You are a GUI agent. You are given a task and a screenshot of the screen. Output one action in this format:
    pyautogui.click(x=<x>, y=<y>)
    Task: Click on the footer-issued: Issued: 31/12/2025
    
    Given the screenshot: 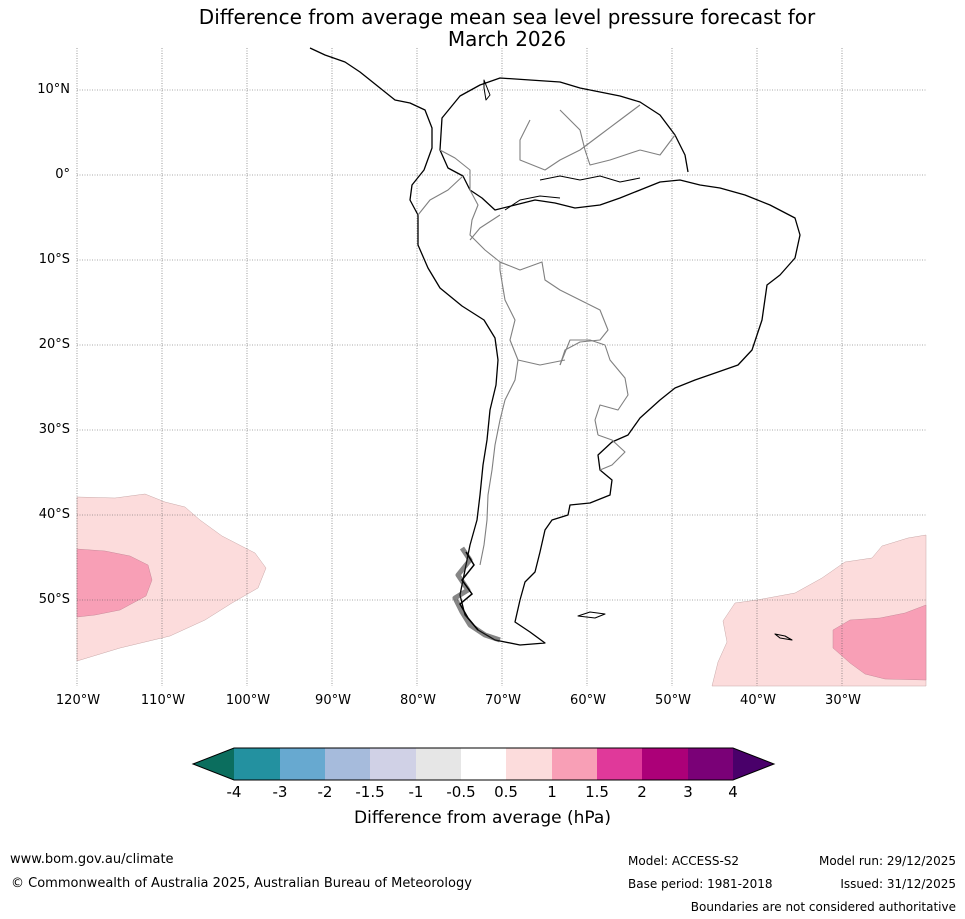 What is the action you would take?
    pyautogui.click(x=898, y=884)
    